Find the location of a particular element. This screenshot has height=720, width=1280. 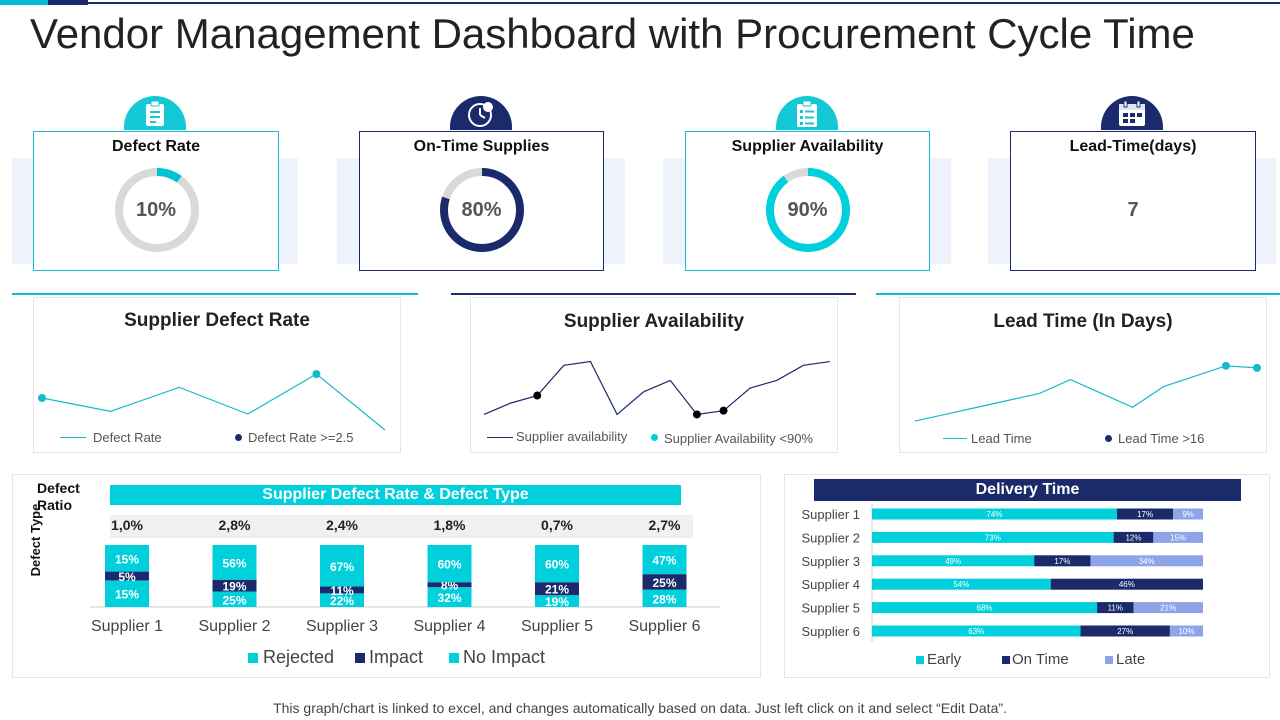

defect-ratio-label: Defect Ratio is located at coordinates (58, 496).